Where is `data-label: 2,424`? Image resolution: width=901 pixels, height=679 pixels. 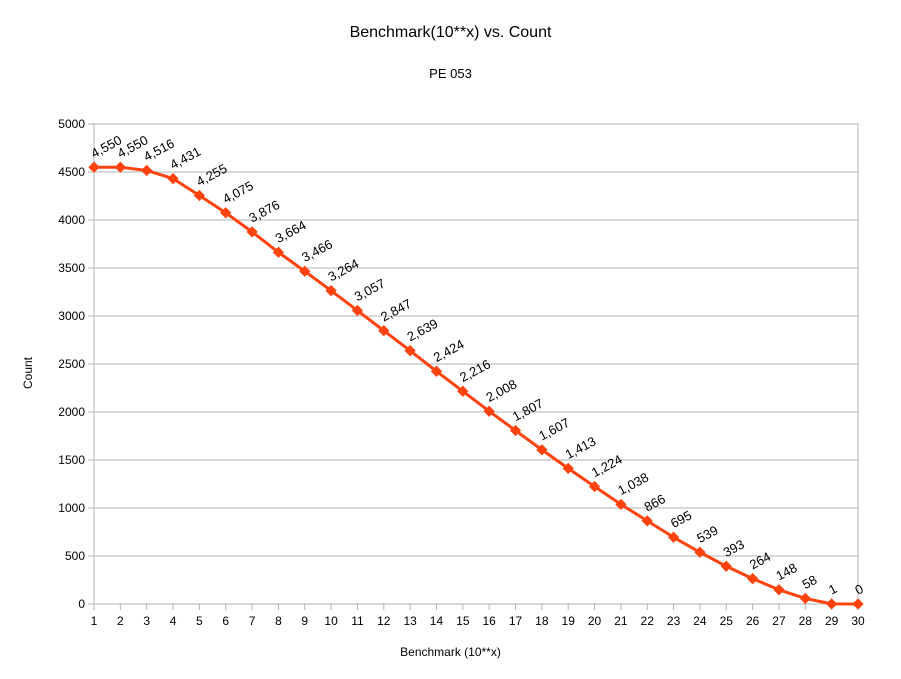 data-label: 2,424 is located at coordinates (449, 350).